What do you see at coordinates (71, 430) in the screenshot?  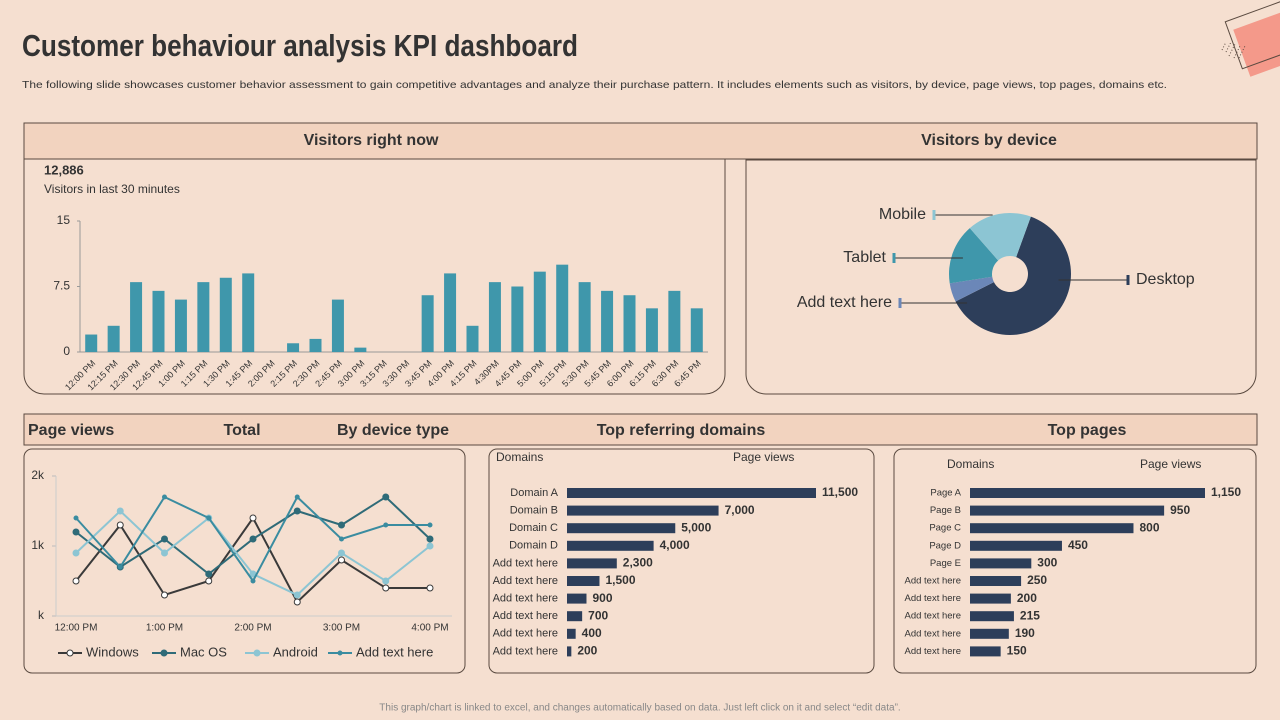 I see `panel-title: Page views` at bounding box center [71, 430].